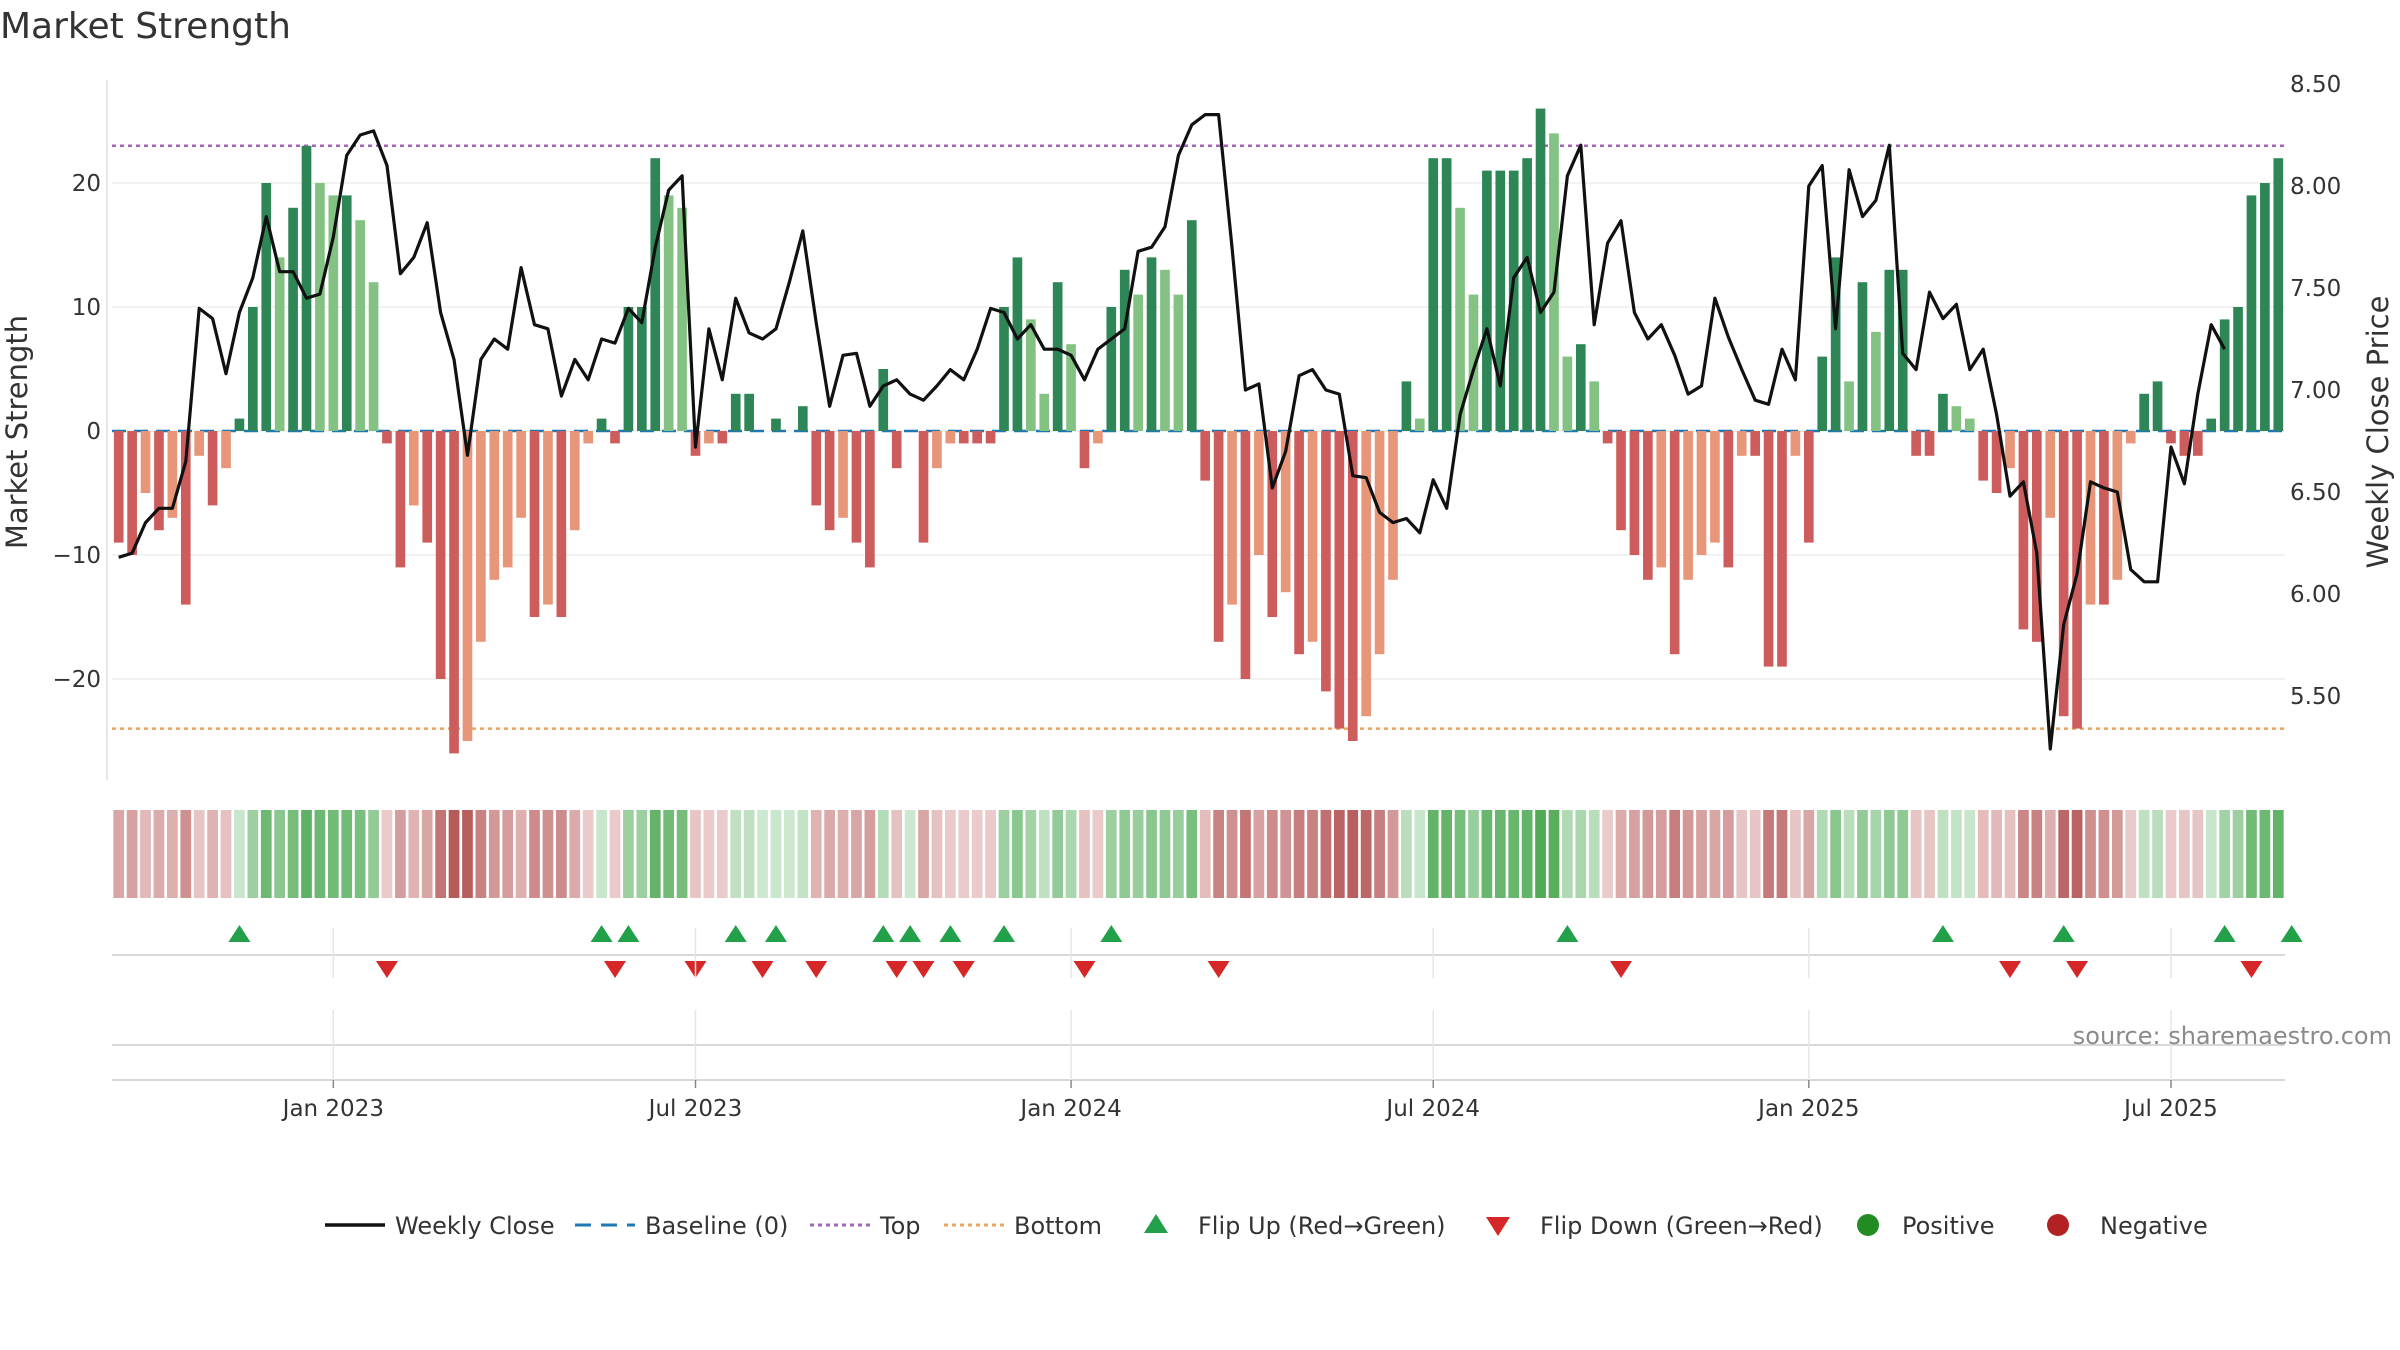 This screenshot has height=1350, width=2400. Describe the element at coordinates (2315, 697) in the screenshot. I see `right-tick-label: 5.50` at that location.